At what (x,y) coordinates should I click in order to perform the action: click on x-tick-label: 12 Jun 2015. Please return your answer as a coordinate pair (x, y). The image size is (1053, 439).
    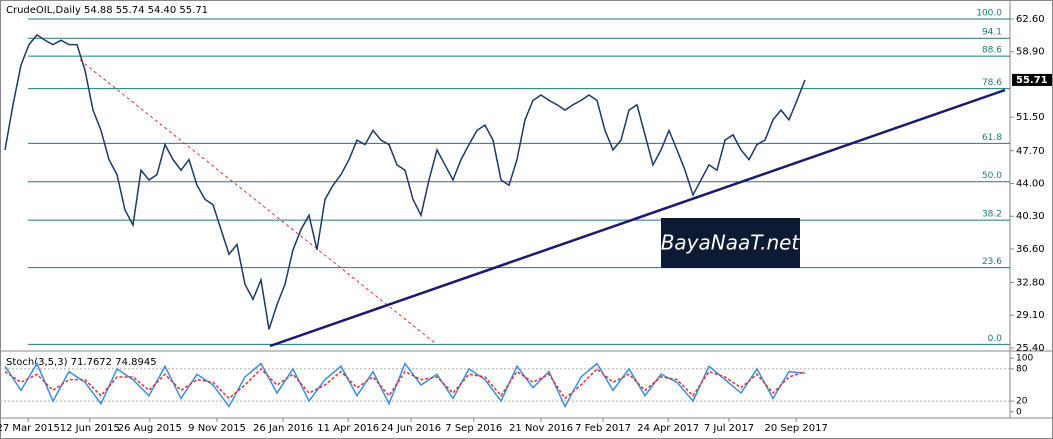
    Looking at the image, I should click on (90, 428).